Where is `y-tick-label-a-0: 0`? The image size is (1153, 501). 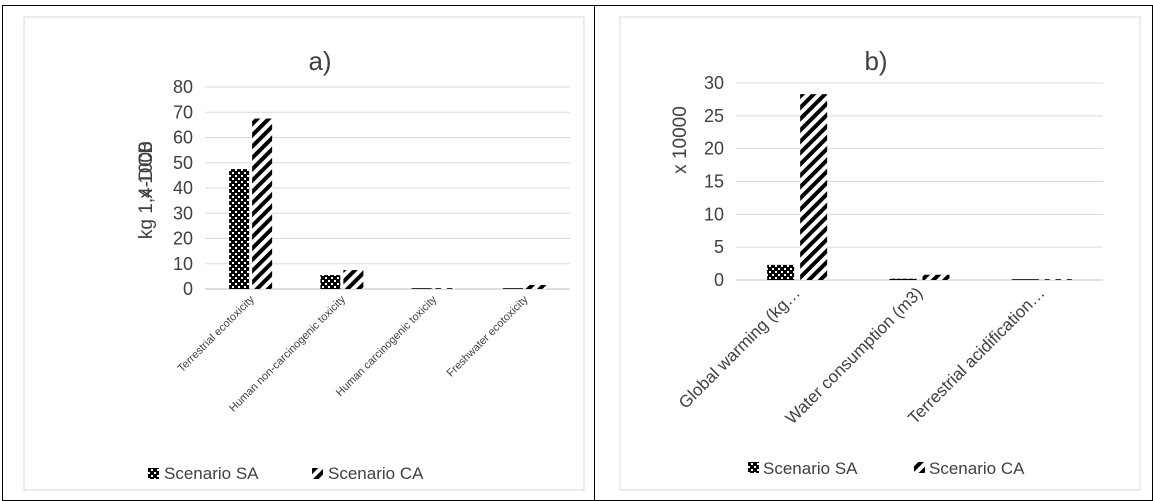
y-tick-label-a-0: 0 is located at coordinates (188, 289).